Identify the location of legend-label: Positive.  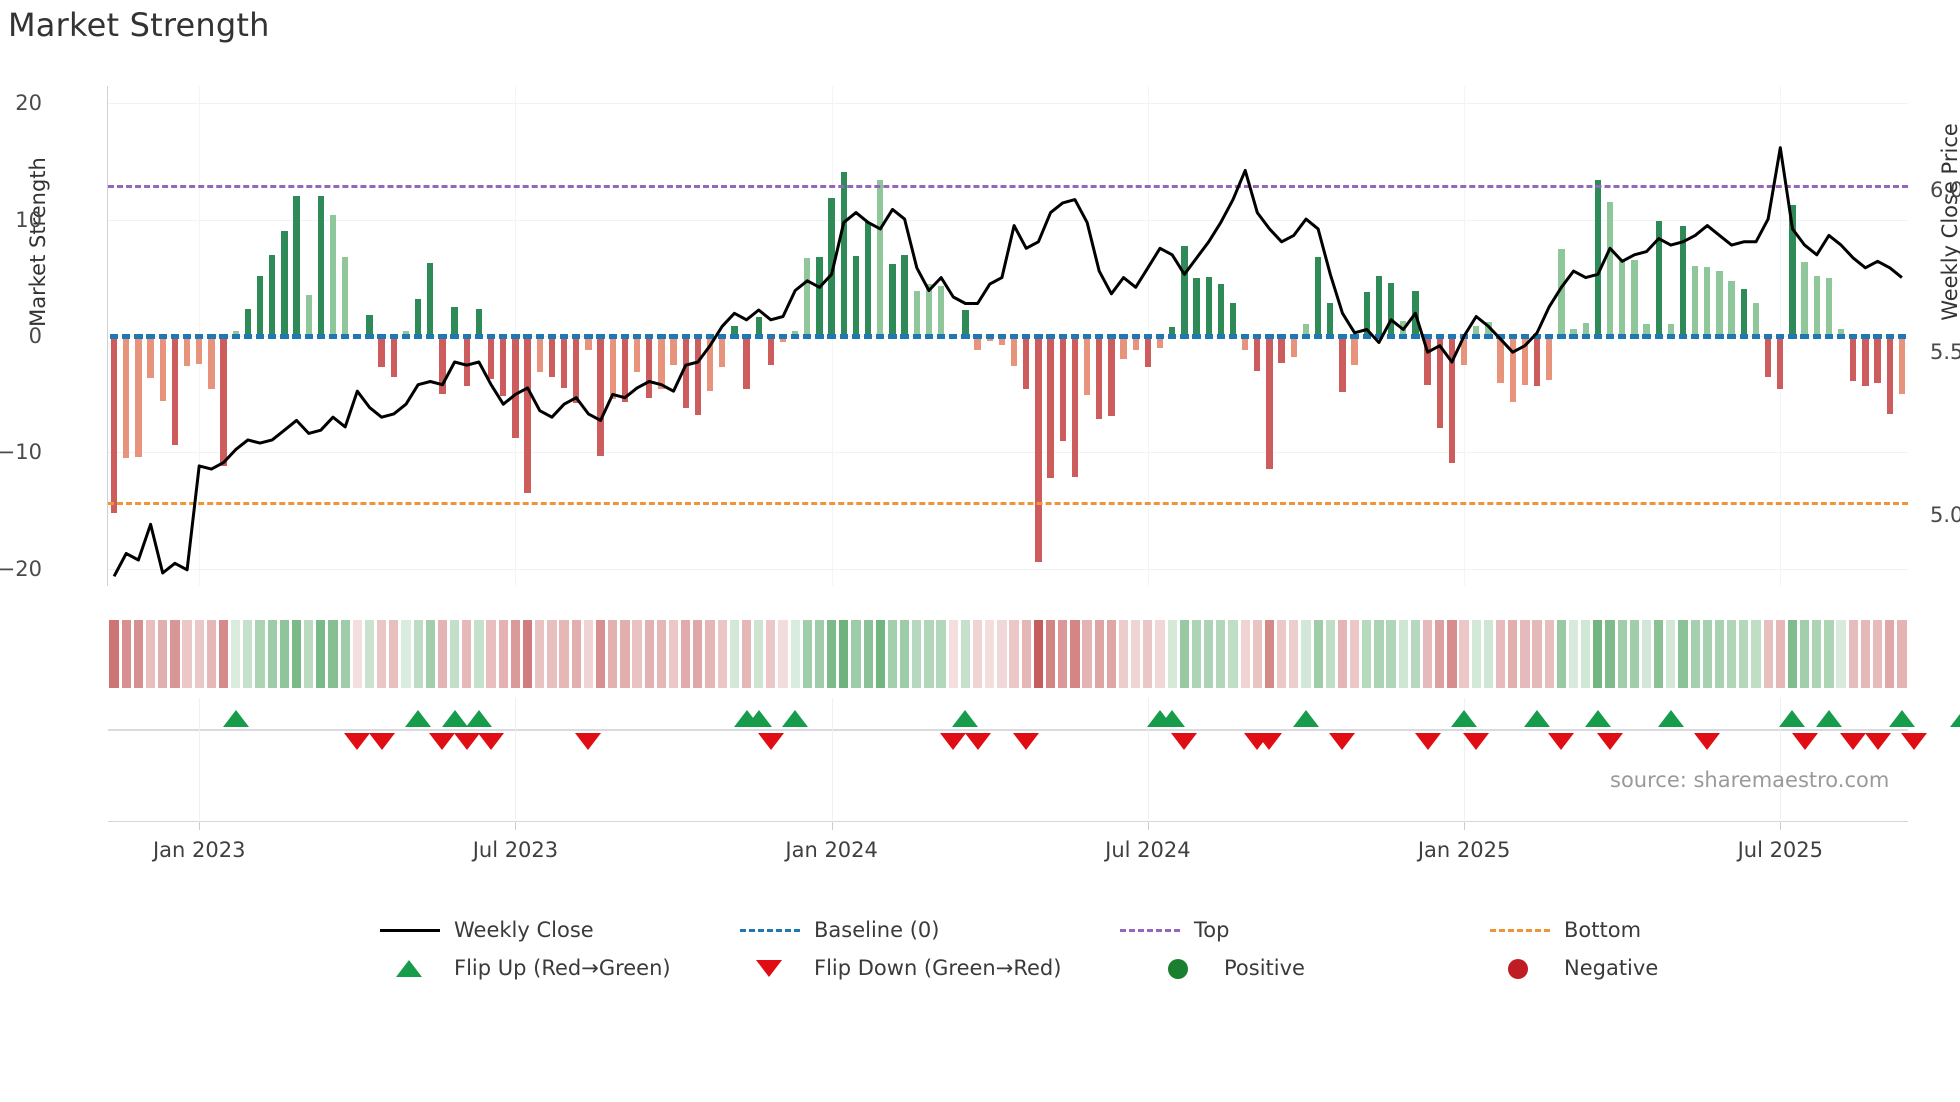
(1264, 968).